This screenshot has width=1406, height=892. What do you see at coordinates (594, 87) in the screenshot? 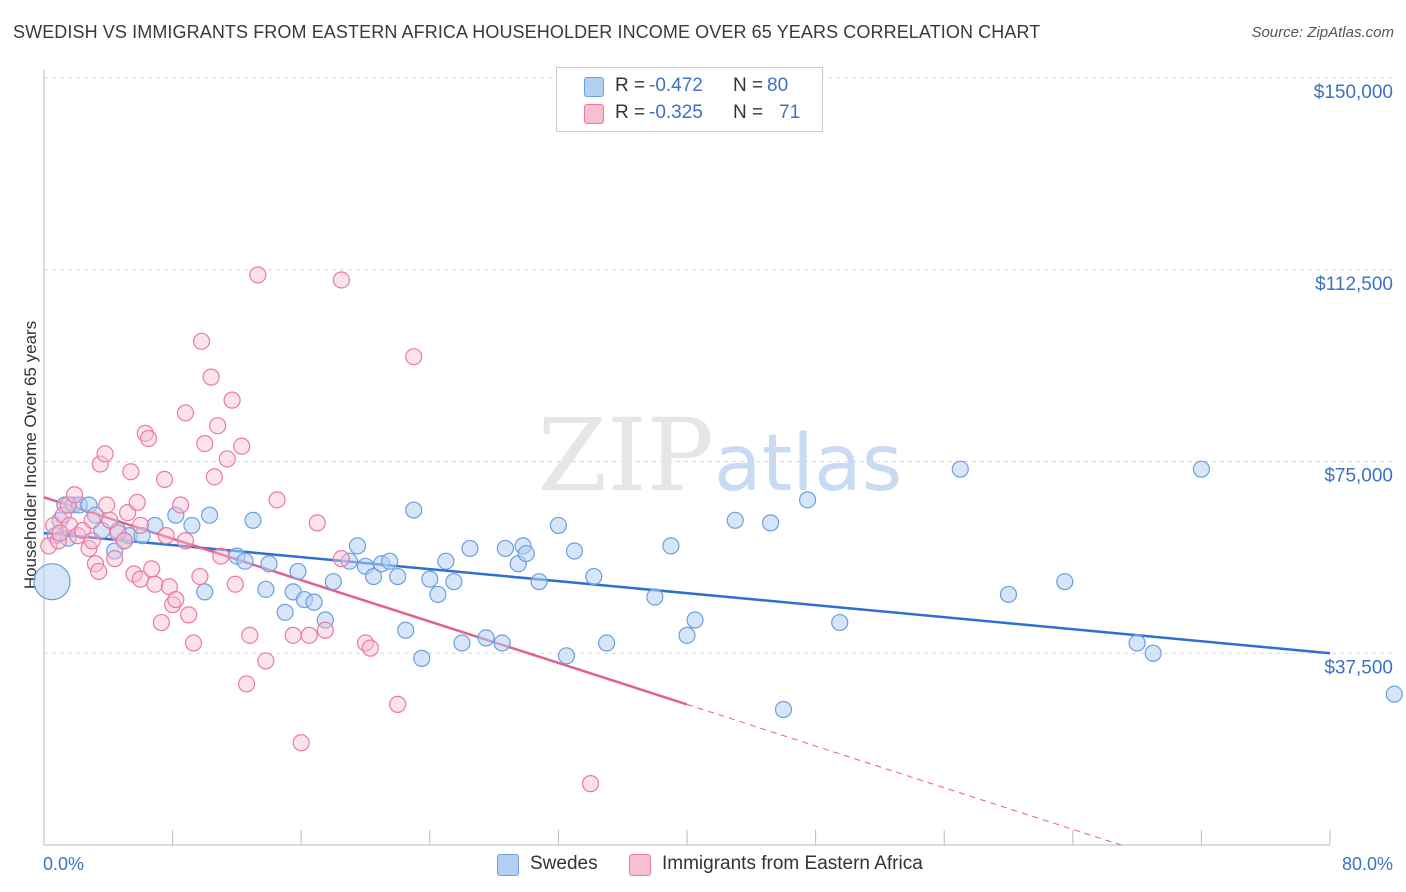
I see `swedes-swatch` at bounding box center [594, 87].